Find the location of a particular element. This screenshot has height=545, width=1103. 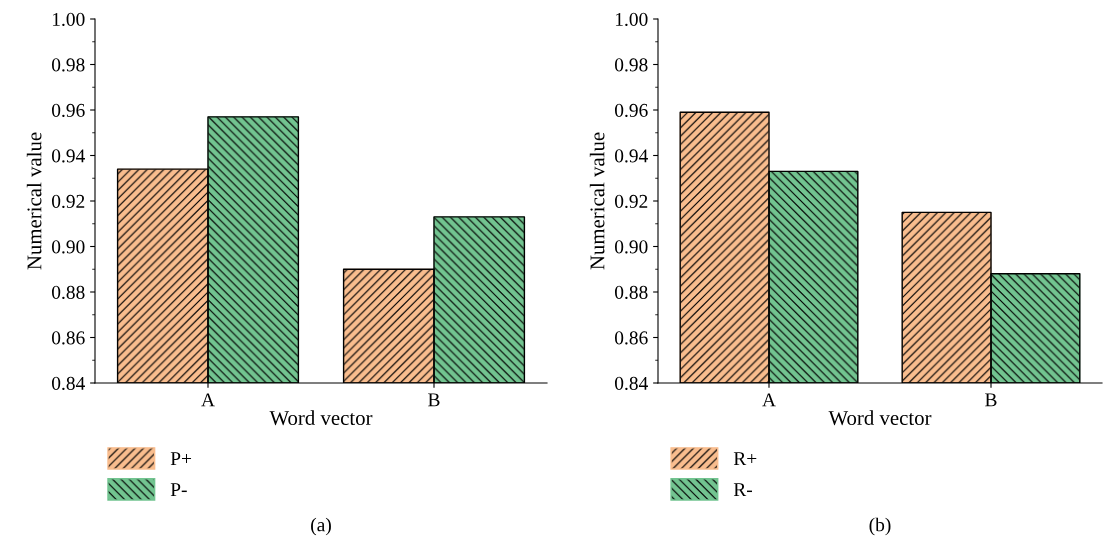

text: (b) is located at coordinates (880, 526).